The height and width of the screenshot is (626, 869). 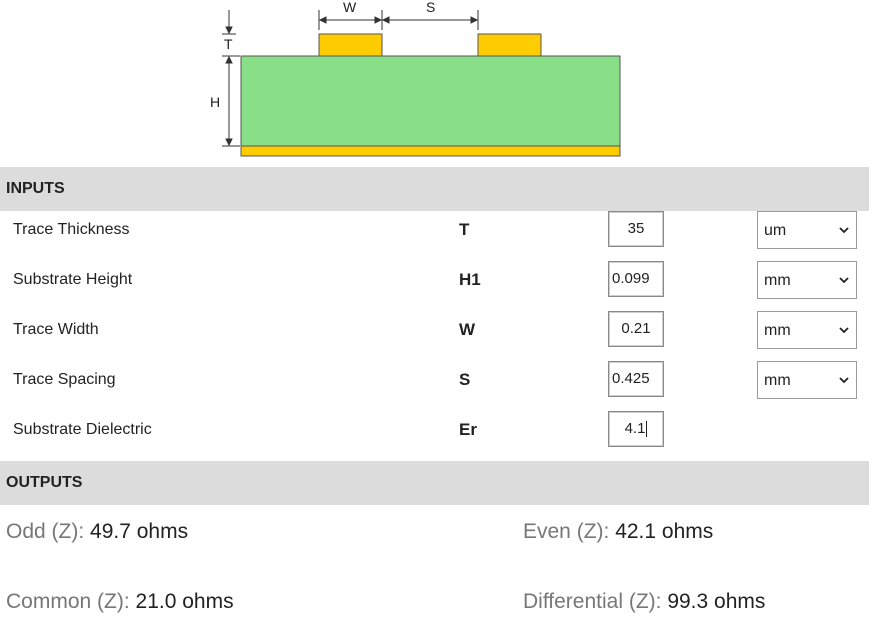 What do you see at coordinates (431, 7) in the screenshot?
I see `s-label: S` at bounding box center [431, 7].